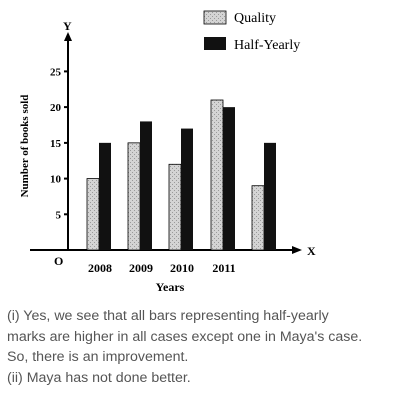  I want to click on x-tick-label-2010: 2010, so click(182, 268).